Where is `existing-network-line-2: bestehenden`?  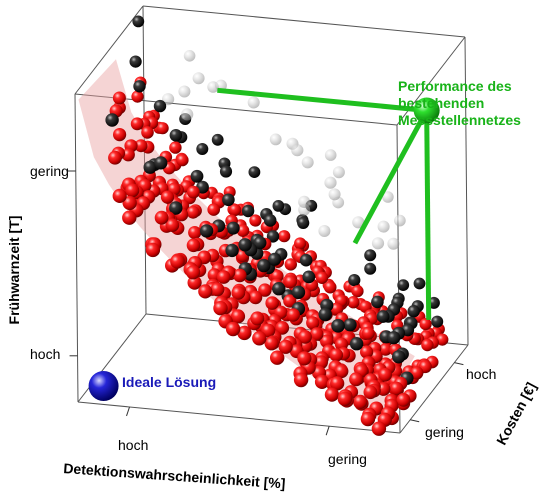
existing-network-line-2: bestehenden is located at coordinates (441, 103).